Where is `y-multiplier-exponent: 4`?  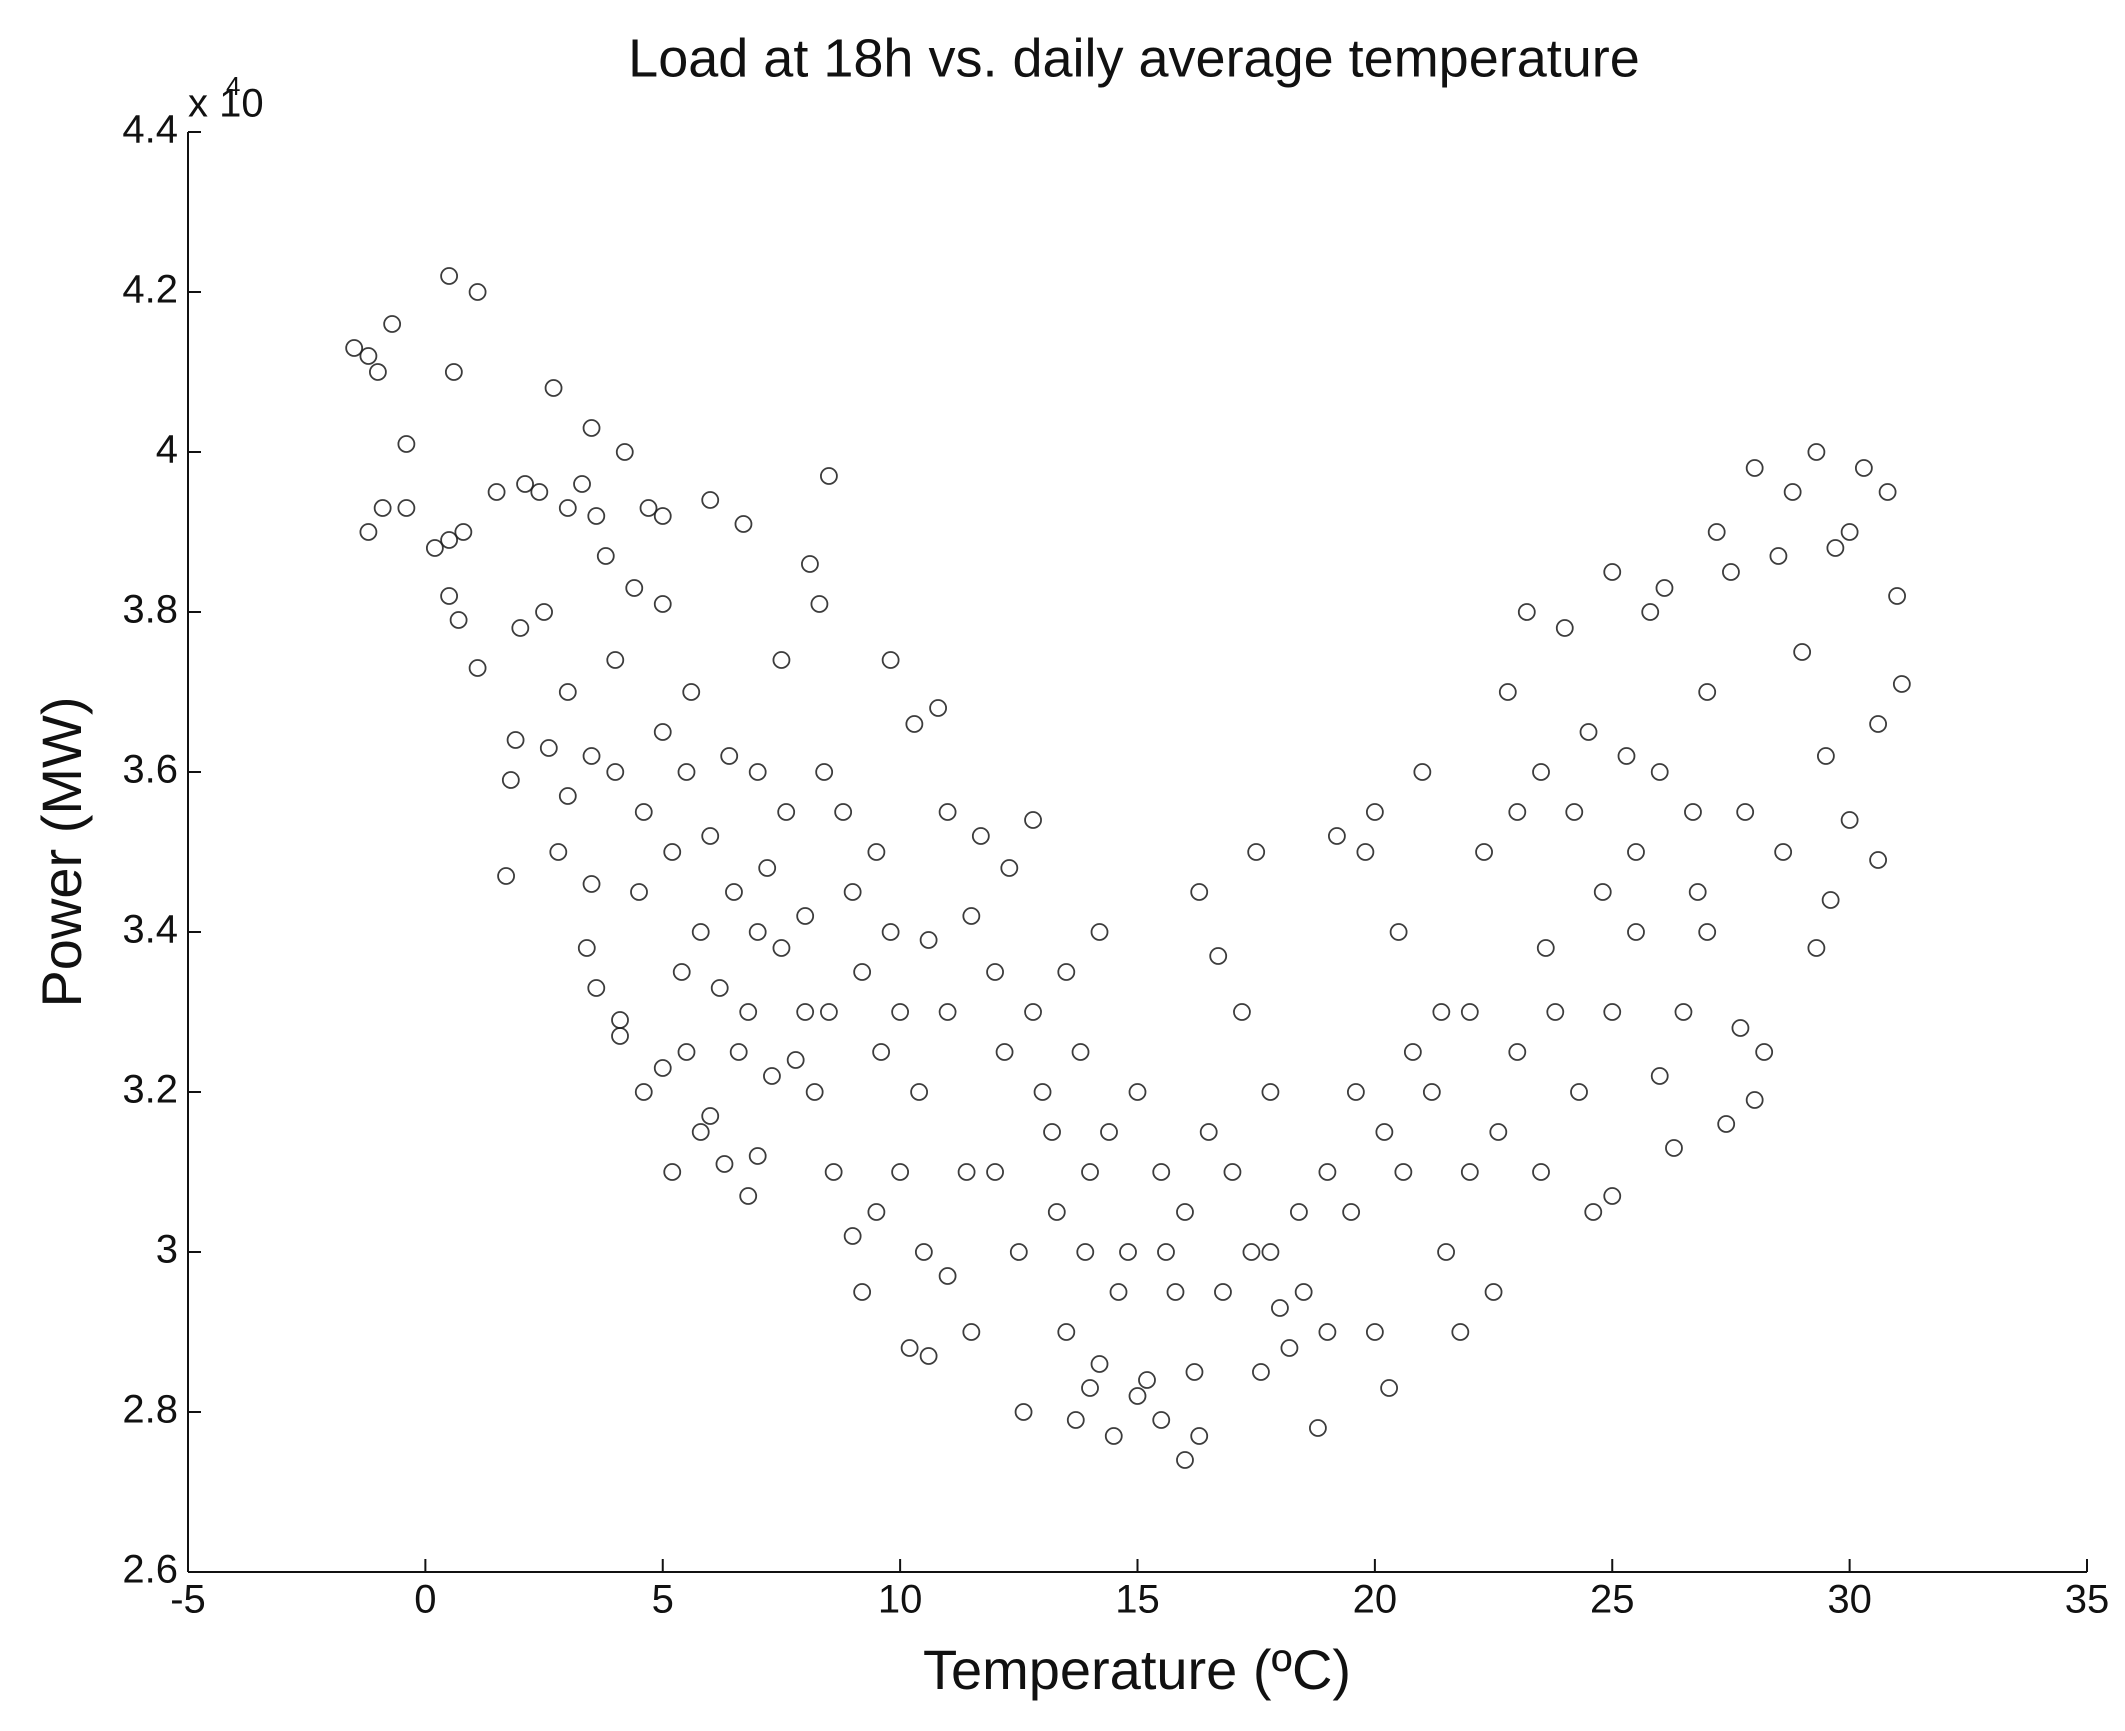
y-multiplier-exponent: 4 is located at coordinates (233, 86).